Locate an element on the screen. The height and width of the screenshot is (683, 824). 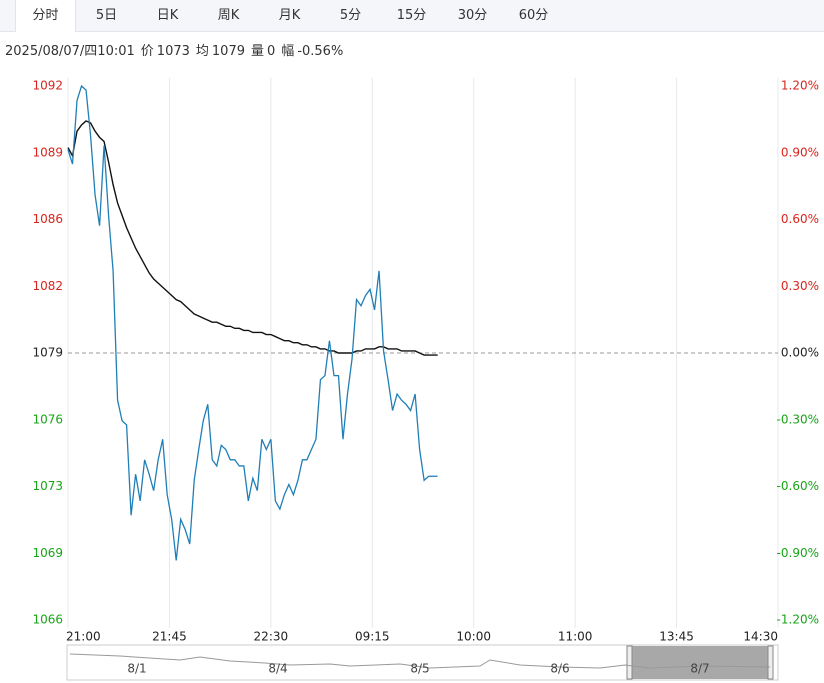
navigator: 8/1 8/4 8/5 8/6 8/7 is located at coordinates (422, 662).